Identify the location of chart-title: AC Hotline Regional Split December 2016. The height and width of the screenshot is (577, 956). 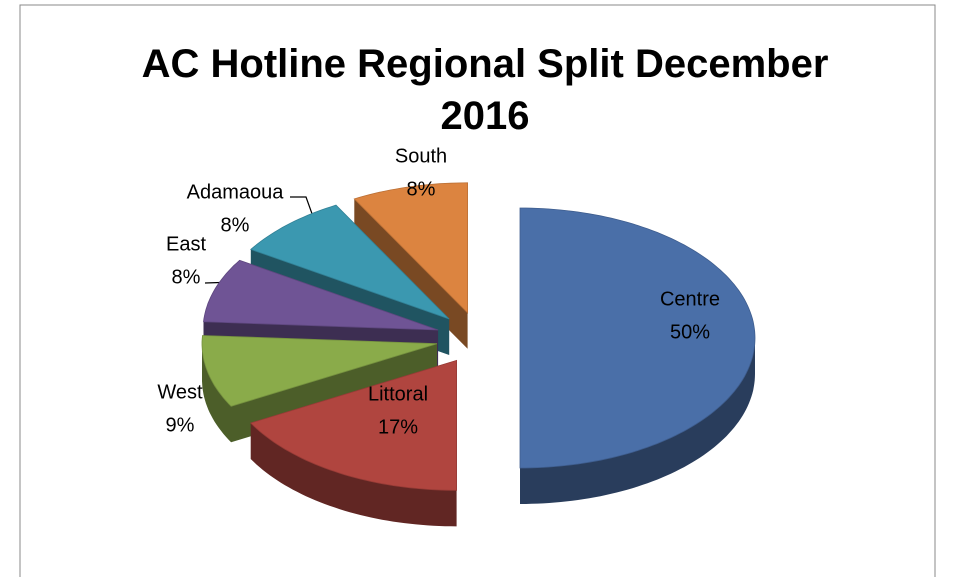
(485, 90).